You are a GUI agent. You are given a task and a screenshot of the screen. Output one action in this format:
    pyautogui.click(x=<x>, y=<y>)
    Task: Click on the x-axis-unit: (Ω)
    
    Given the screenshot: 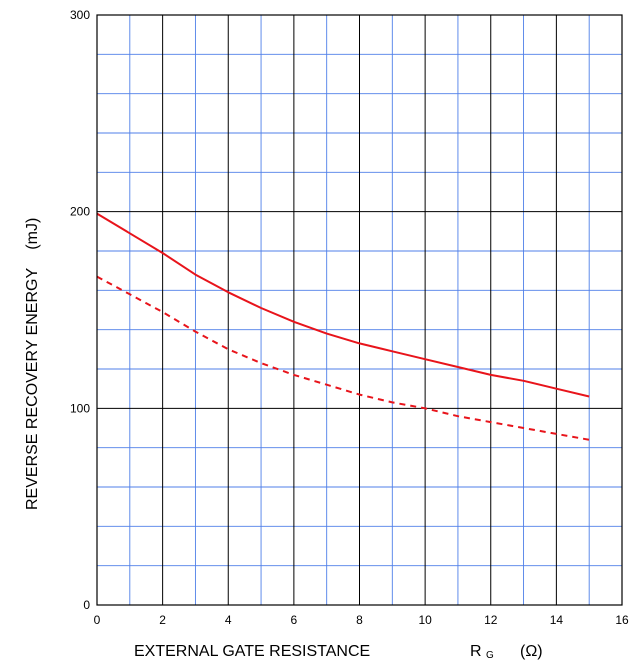 What is the action you would take?
    pyautogui.click(x=531, y=651)
    